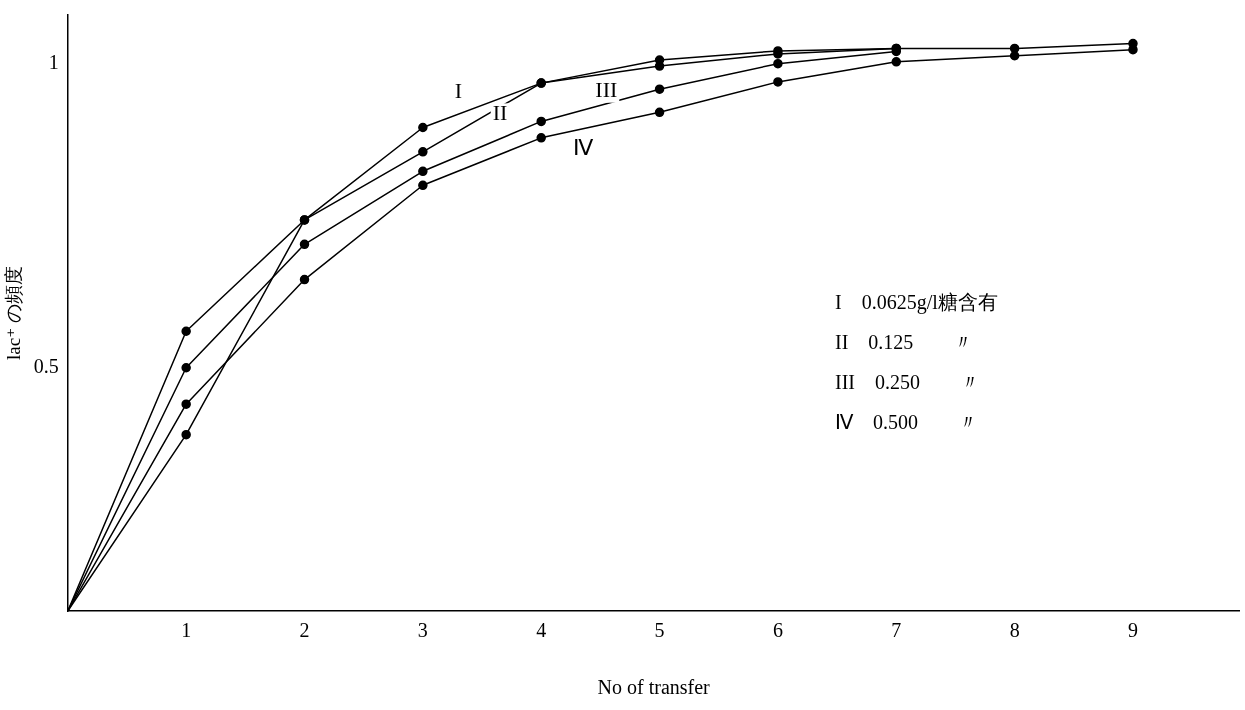  What do you see at coordinates (905, 342) in the screenshot?
I see `annotation: II 0.125 〃` at bounding box center [905, 342].